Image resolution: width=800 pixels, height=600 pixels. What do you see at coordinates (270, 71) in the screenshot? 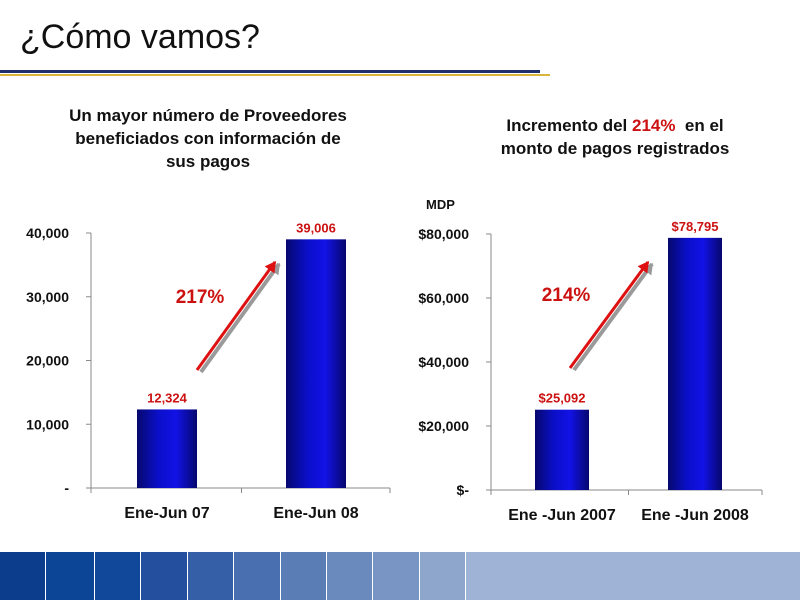
I see `title-underline-navy` at bounding box center [270, 71].